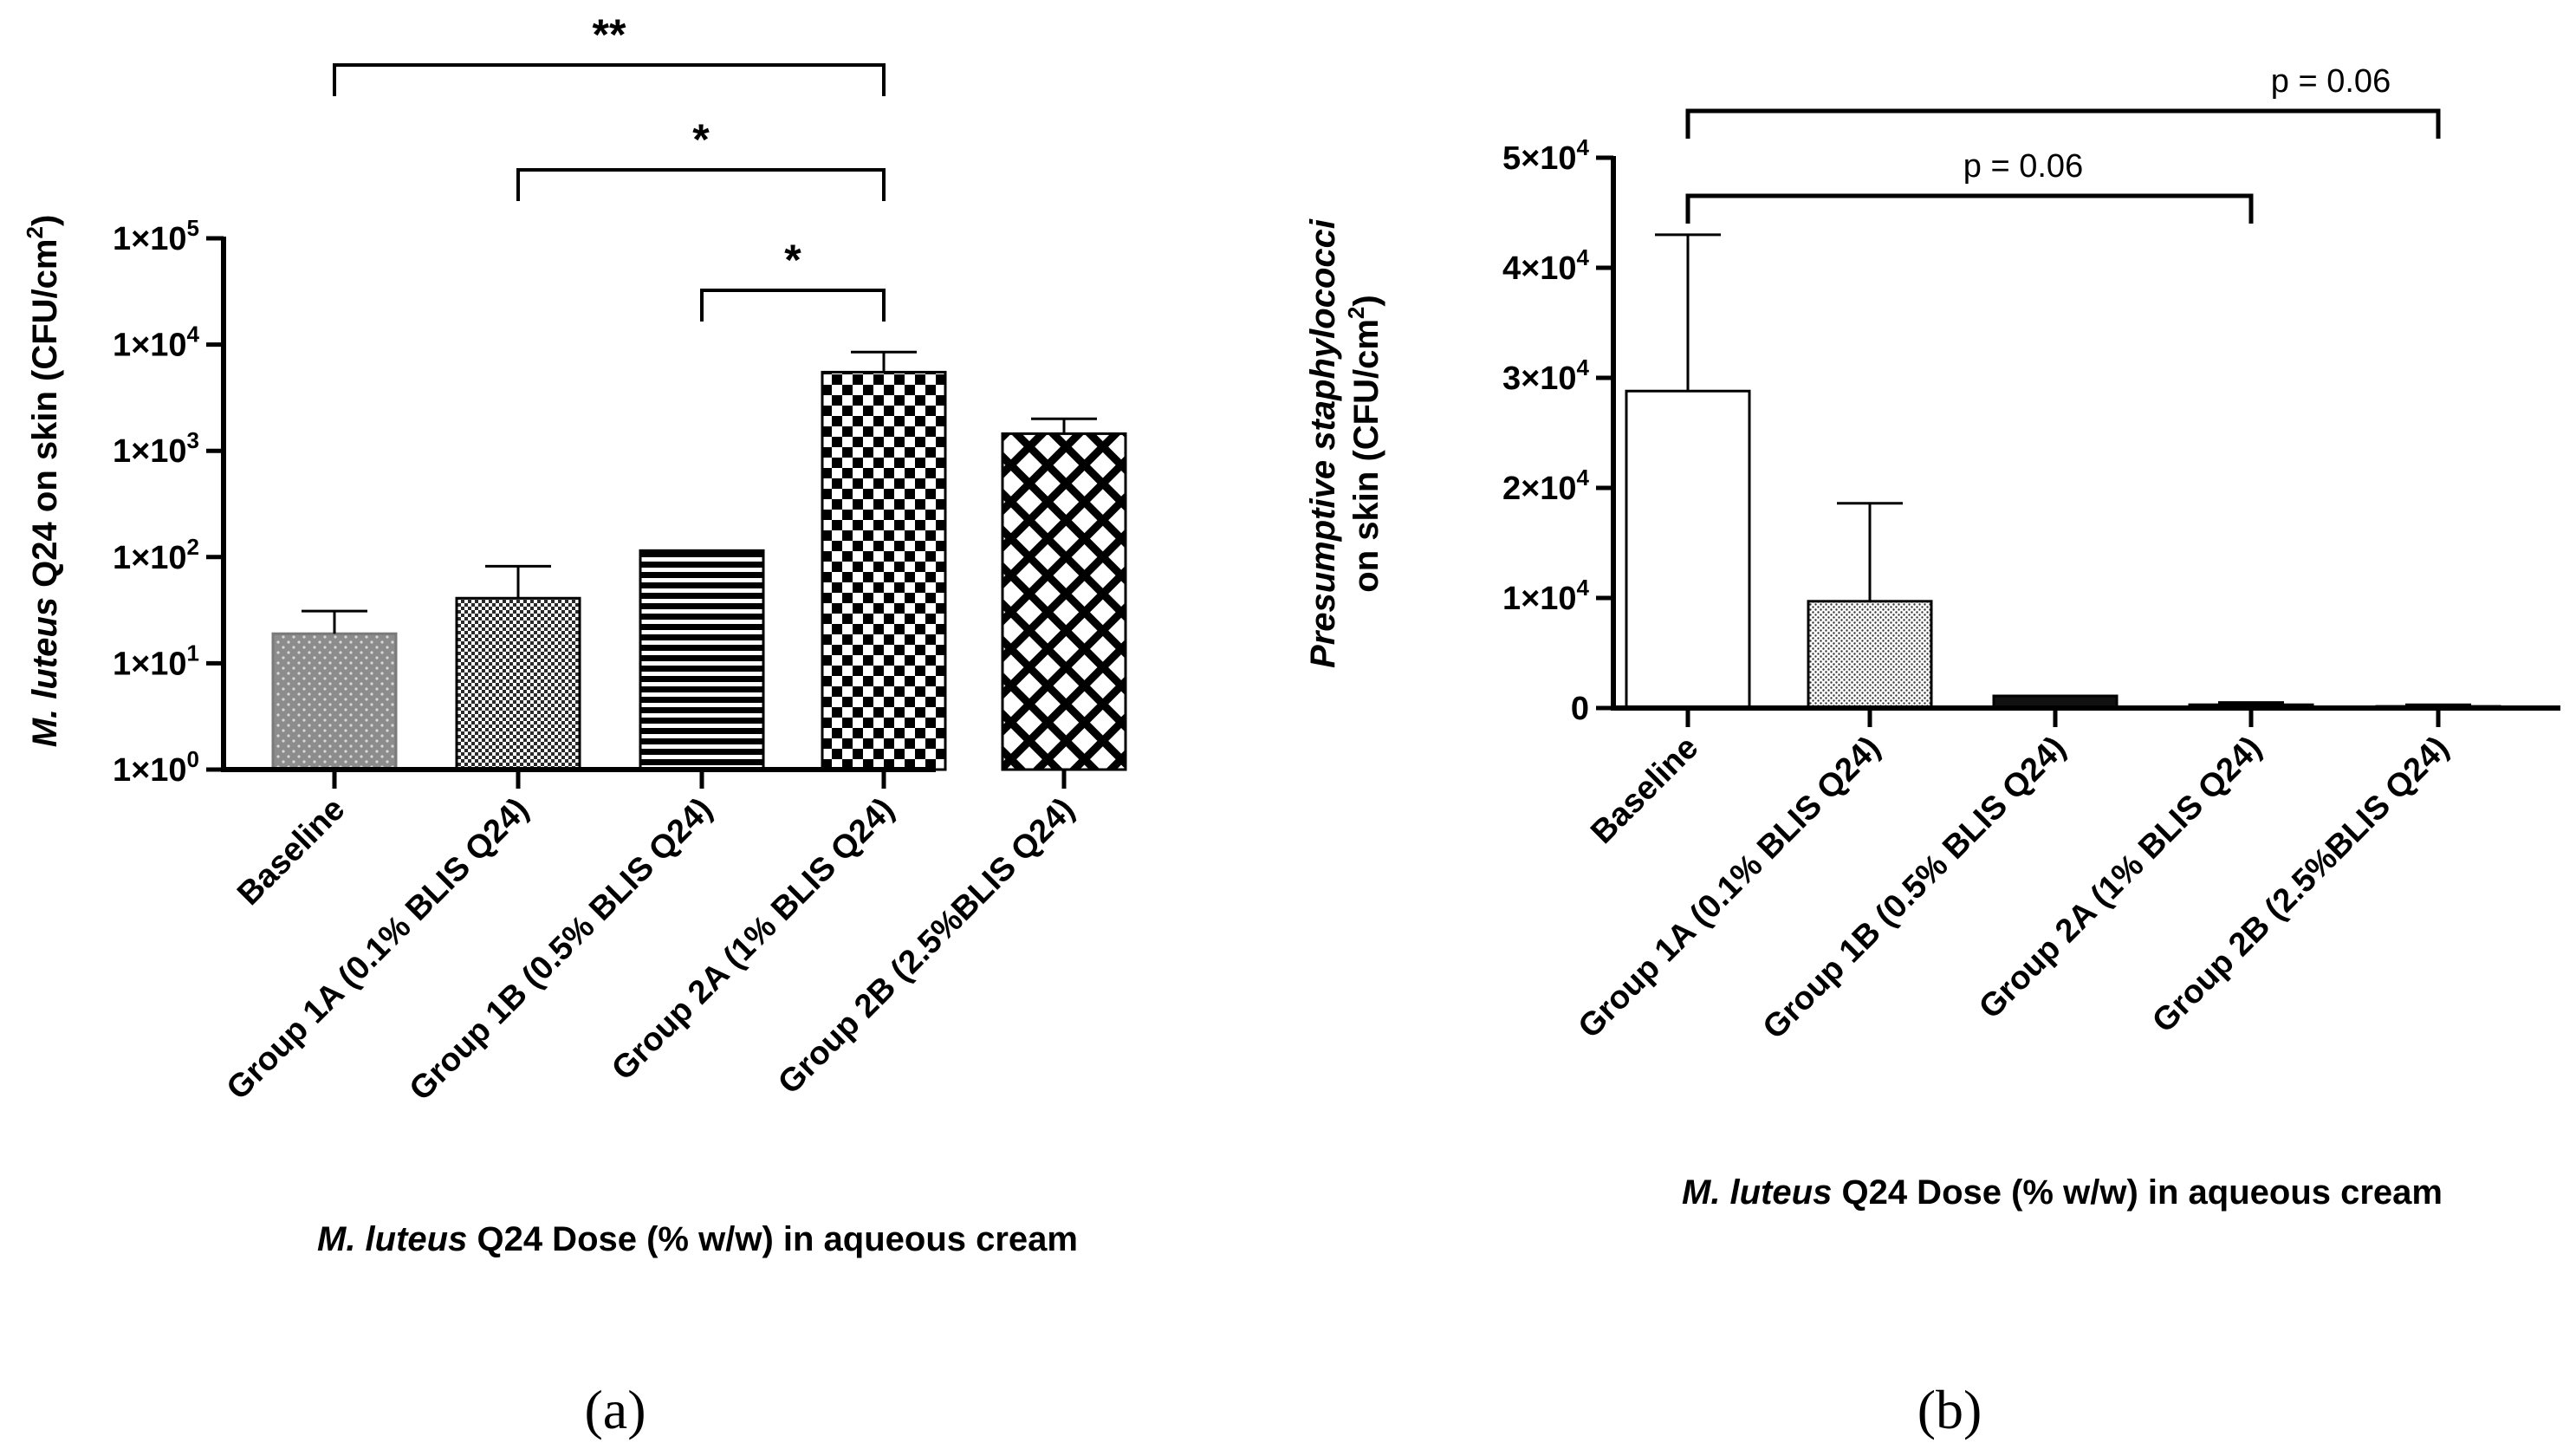 The width and height of the screenshot is (2576, 1449). Describe the element at coordinates (1558, 430) in the screenshot. I see `y-ticks: 0 1×10⁴ 2×10⁴ 3×10⁴ 4×10⁴ 5×10⁴` at that location.